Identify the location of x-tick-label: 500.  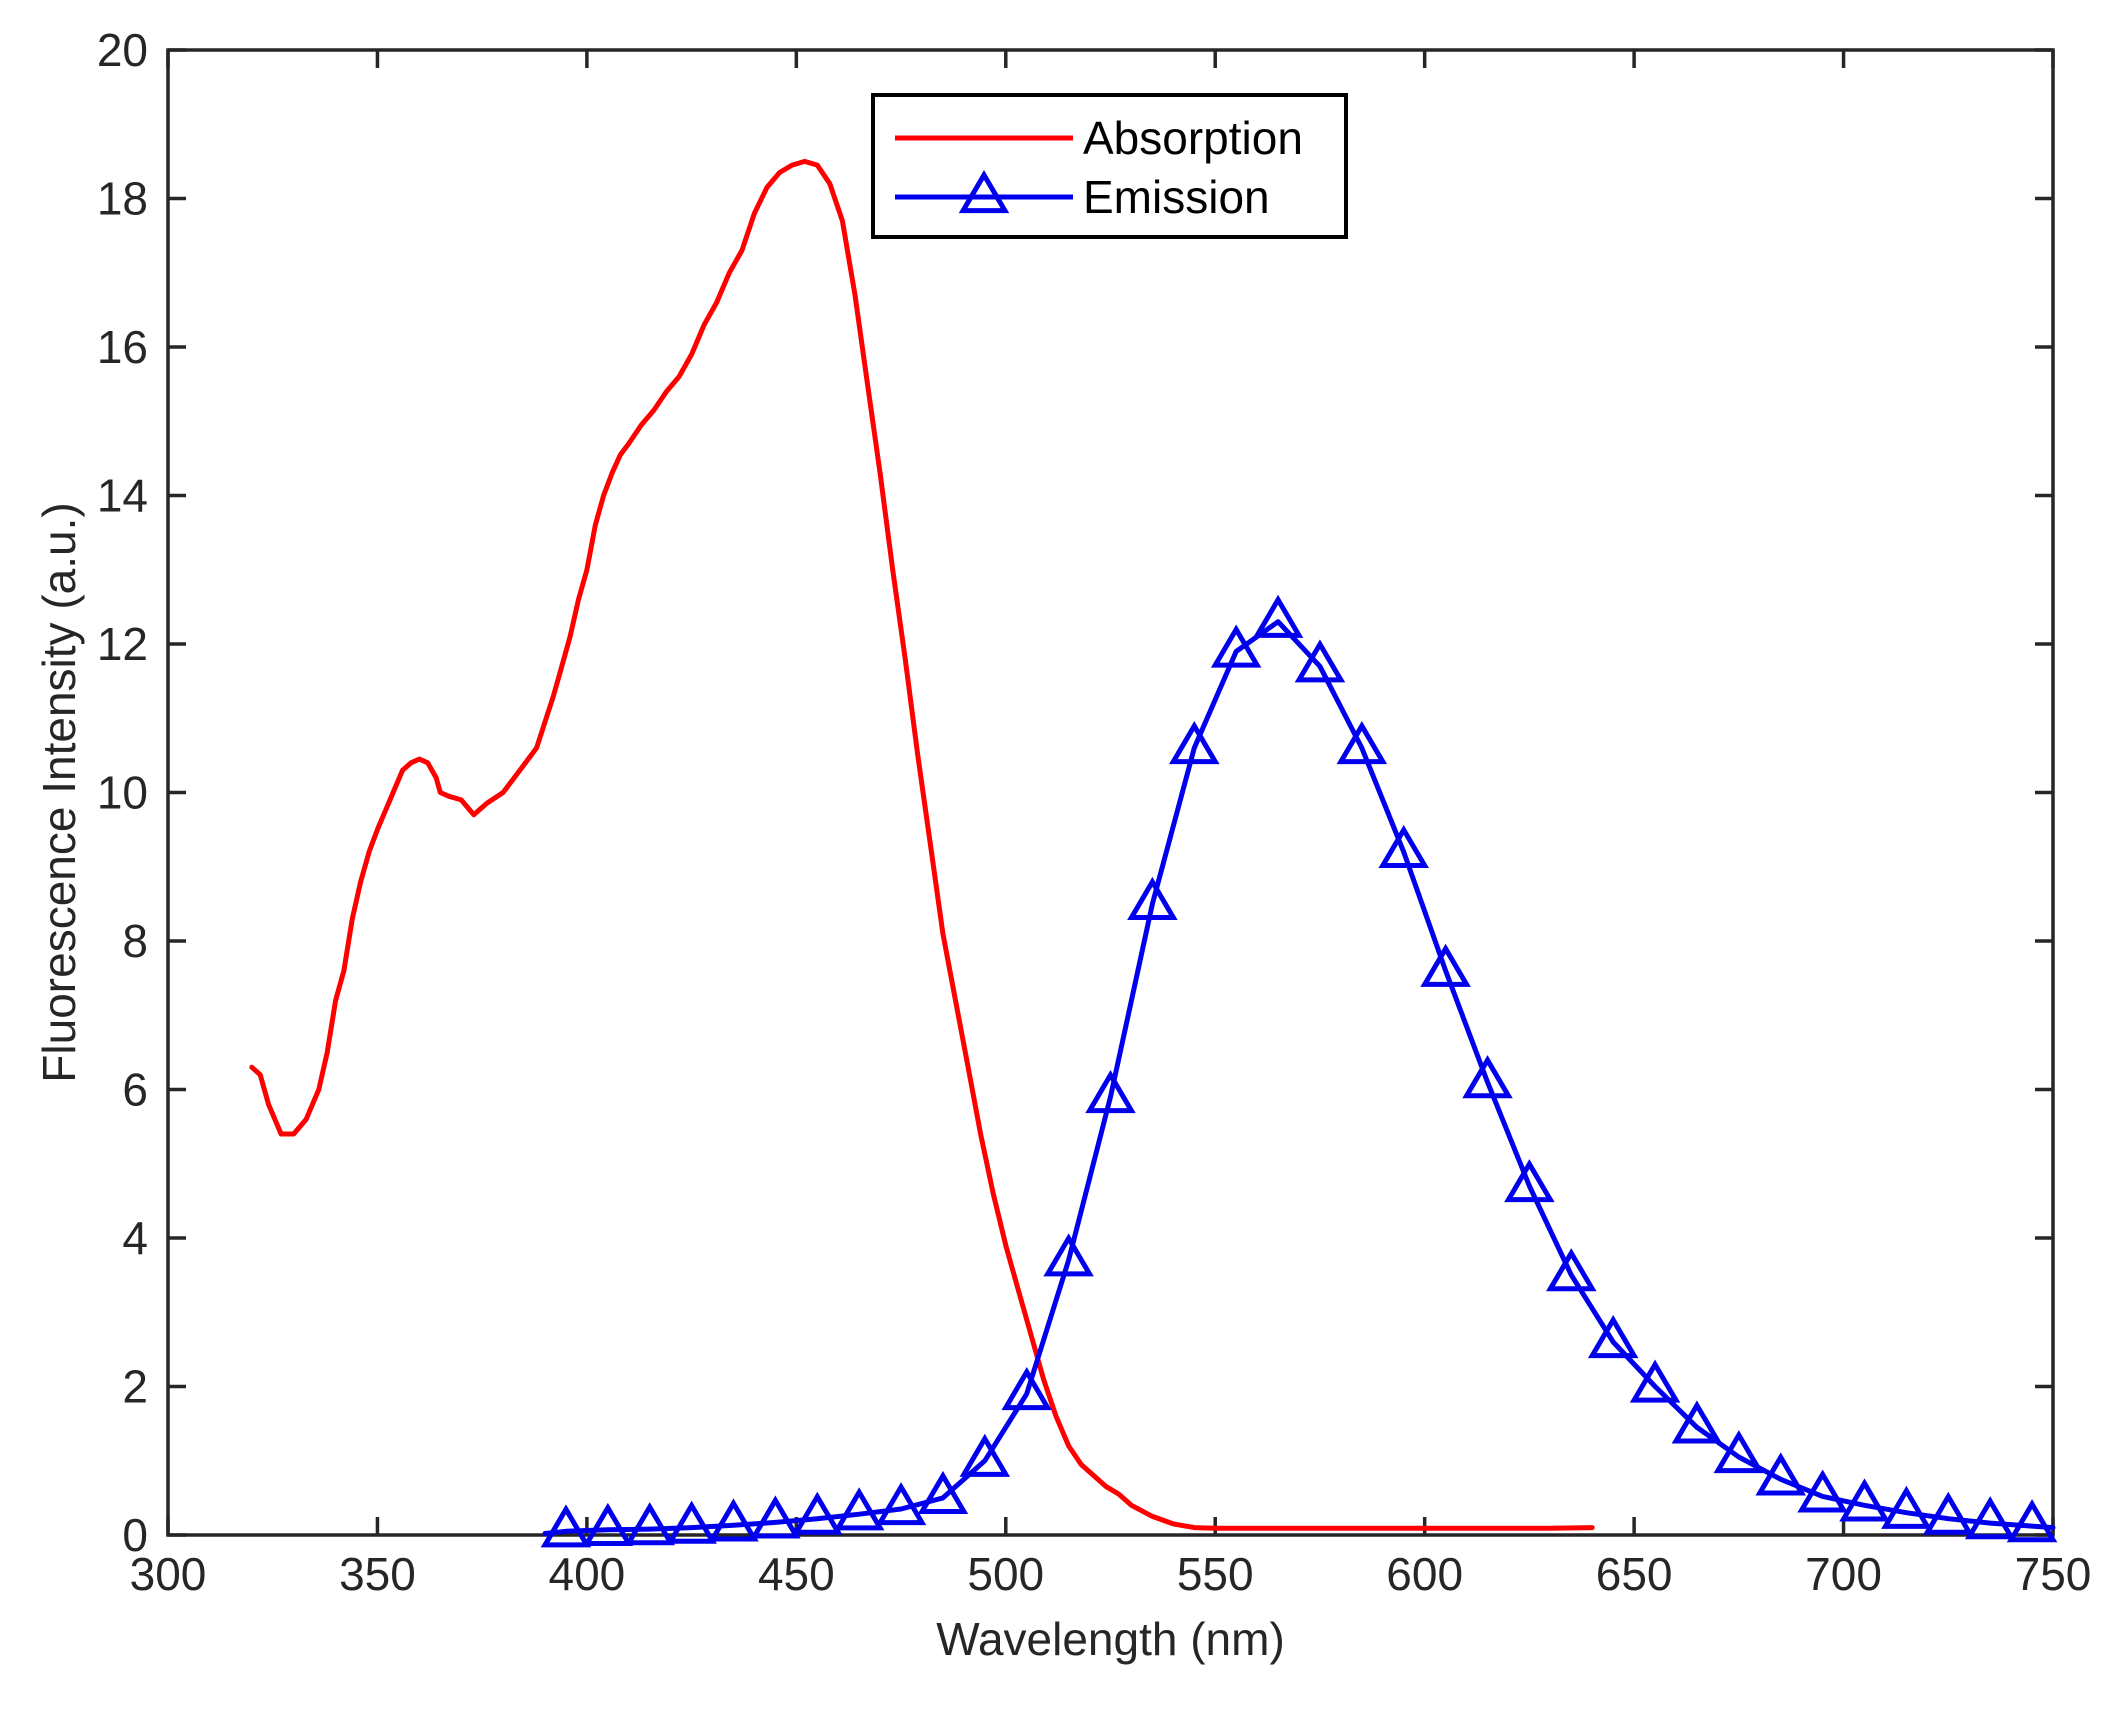
(1005, 1574).